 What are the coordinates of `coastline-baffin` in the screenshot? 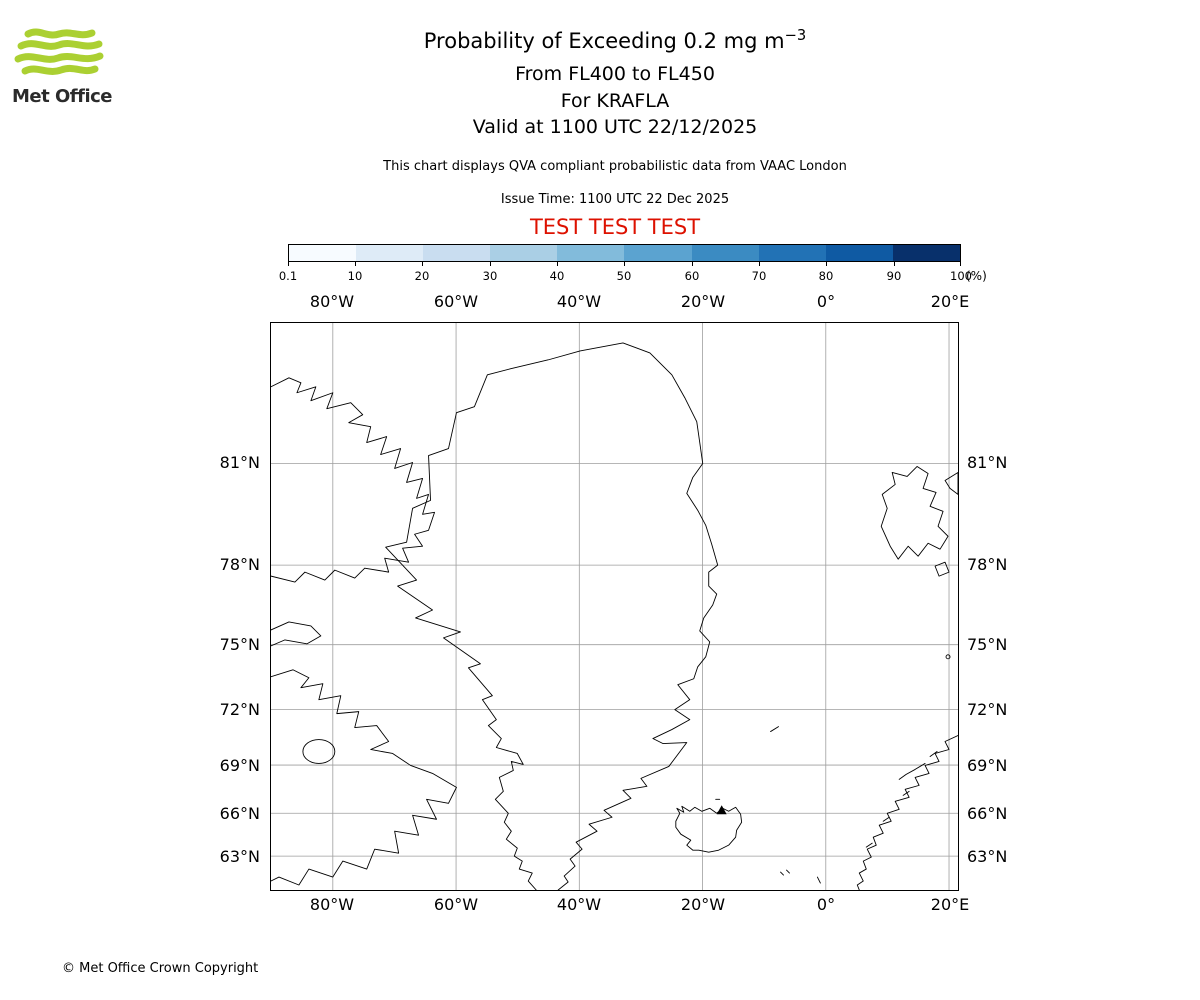 It's located at (364, 777).